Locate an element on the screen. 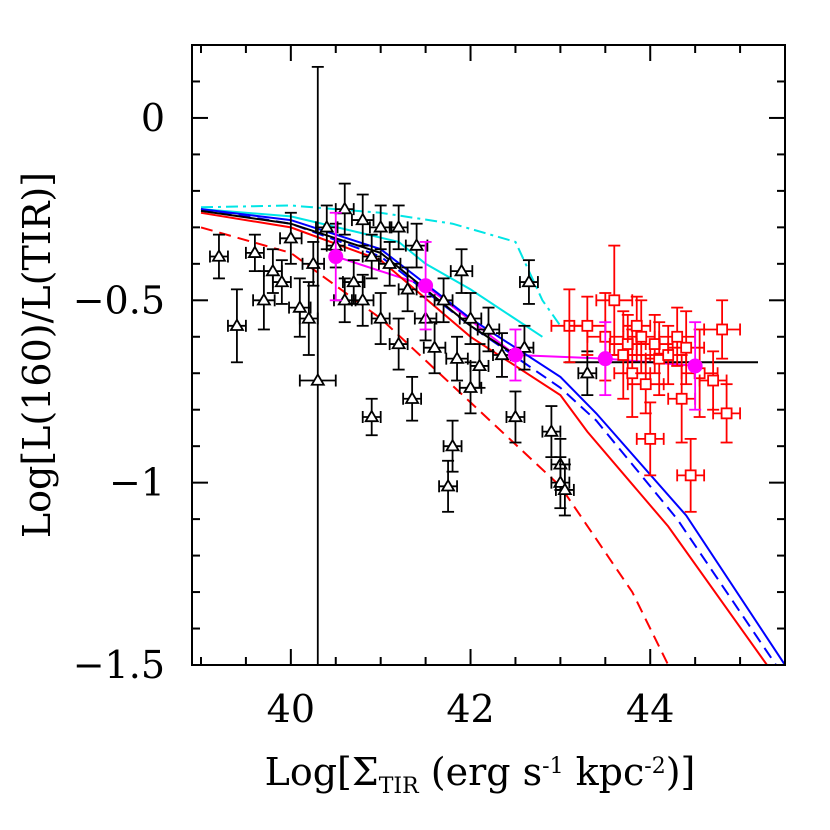 The height and width of the screenshot is (830, 830). x-title-sup2: -2 is located at coordinates (654, 766).